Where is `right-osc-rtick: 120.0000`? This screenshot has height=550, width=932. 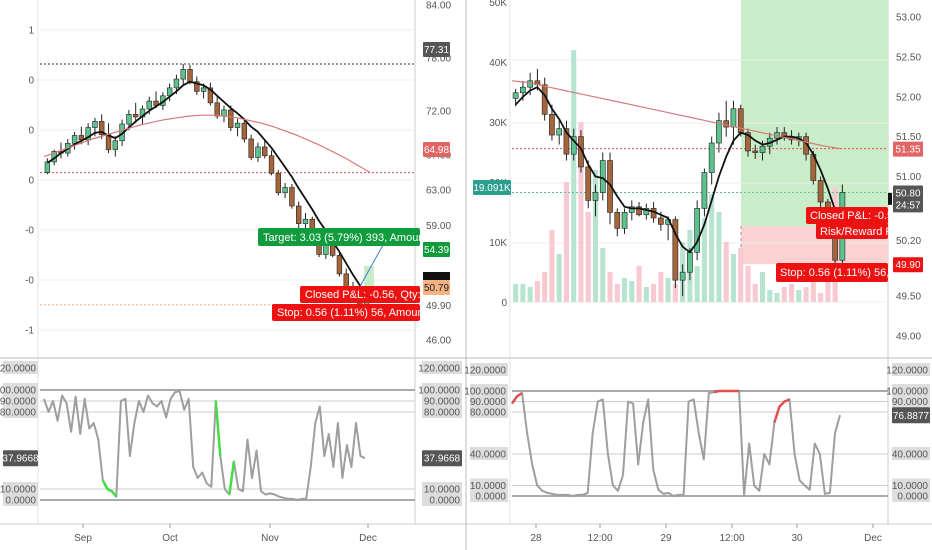 right-osc-rtick: 120.0000 is located at coordinates (907, 371).